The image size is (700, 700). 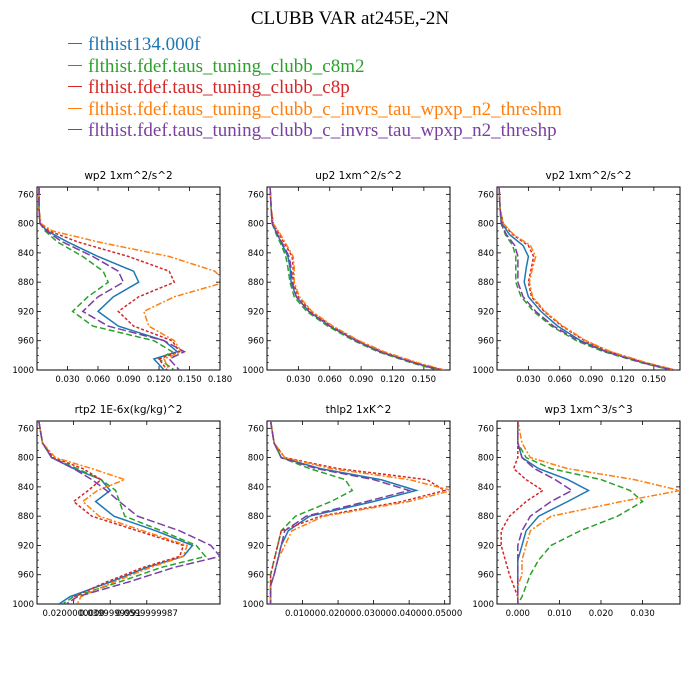 I want to click on x-tick-label: 0.05000, so click(x=444, y=614).